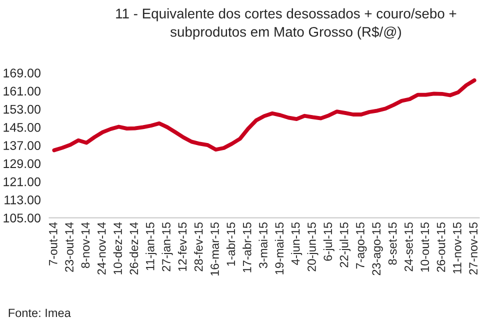 This screenshot has width=493, height=331. Describe the element at coordinates (22, 73) in the screenshot. I see `y-tick-label: 169.00` at that location.